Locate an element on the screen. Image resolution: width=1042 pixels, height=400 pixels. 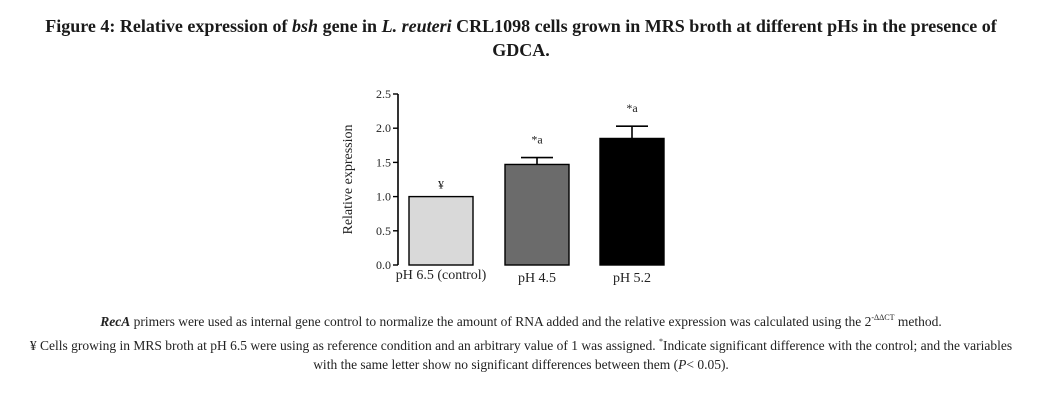
note-text: method. is located at coordinates (918, 321).